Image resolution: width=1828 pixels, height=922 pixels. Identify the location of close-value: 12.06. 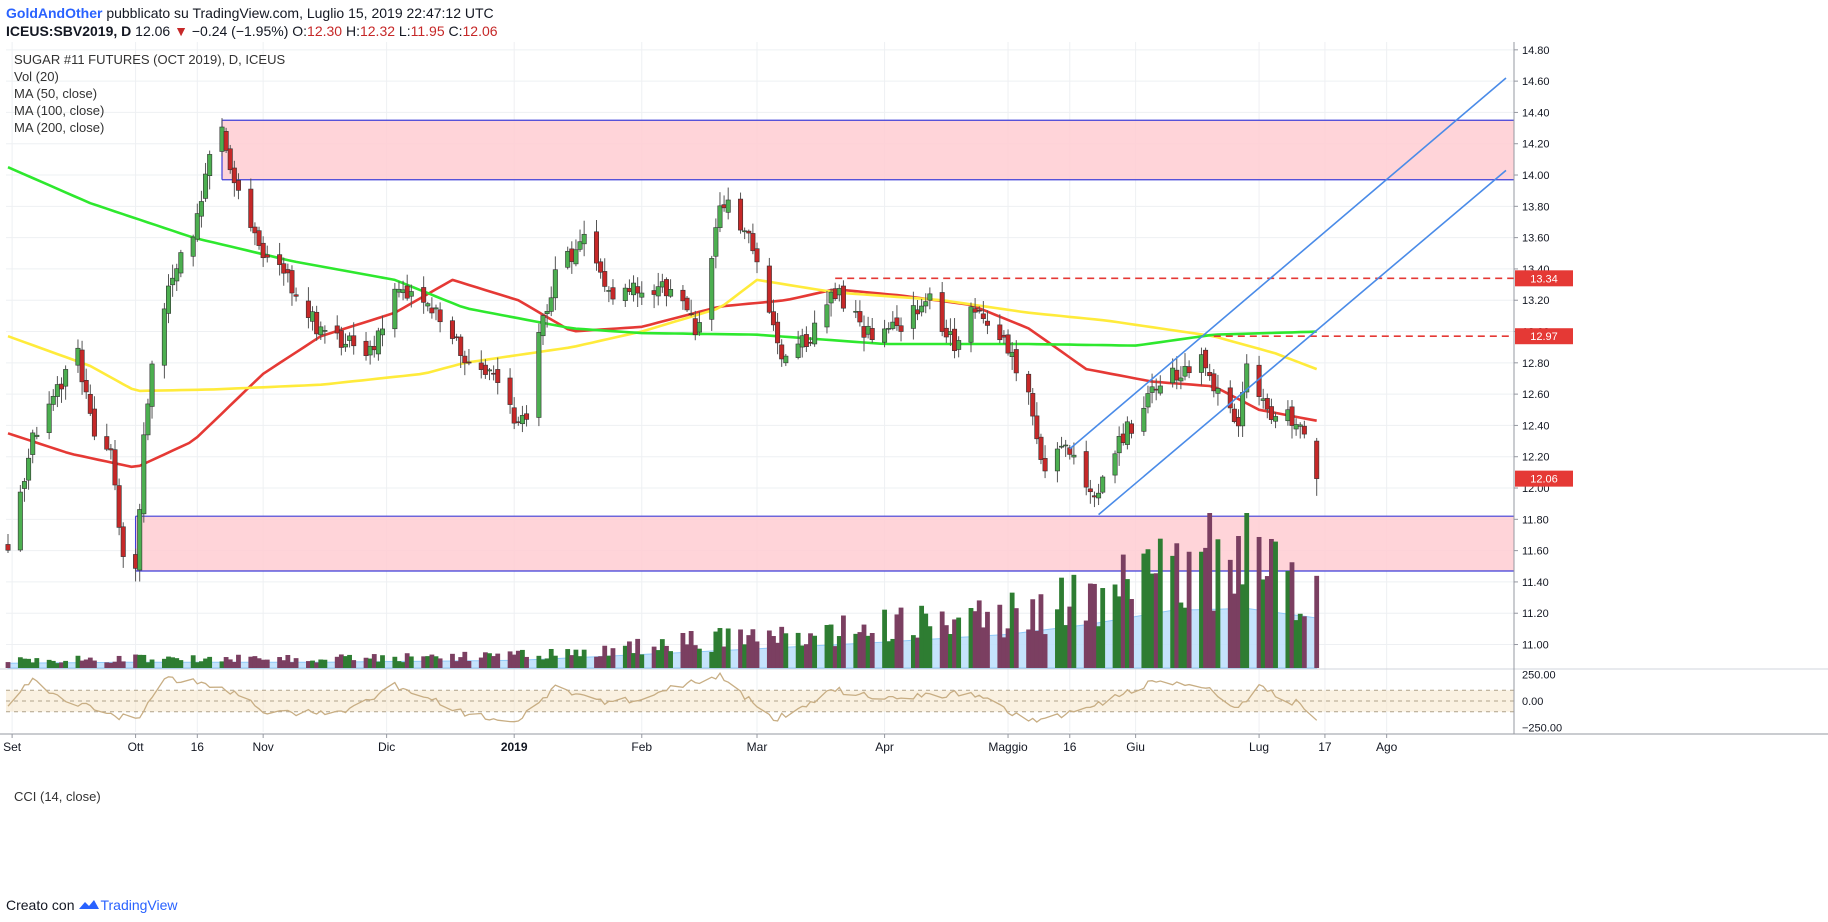
(480, 31).